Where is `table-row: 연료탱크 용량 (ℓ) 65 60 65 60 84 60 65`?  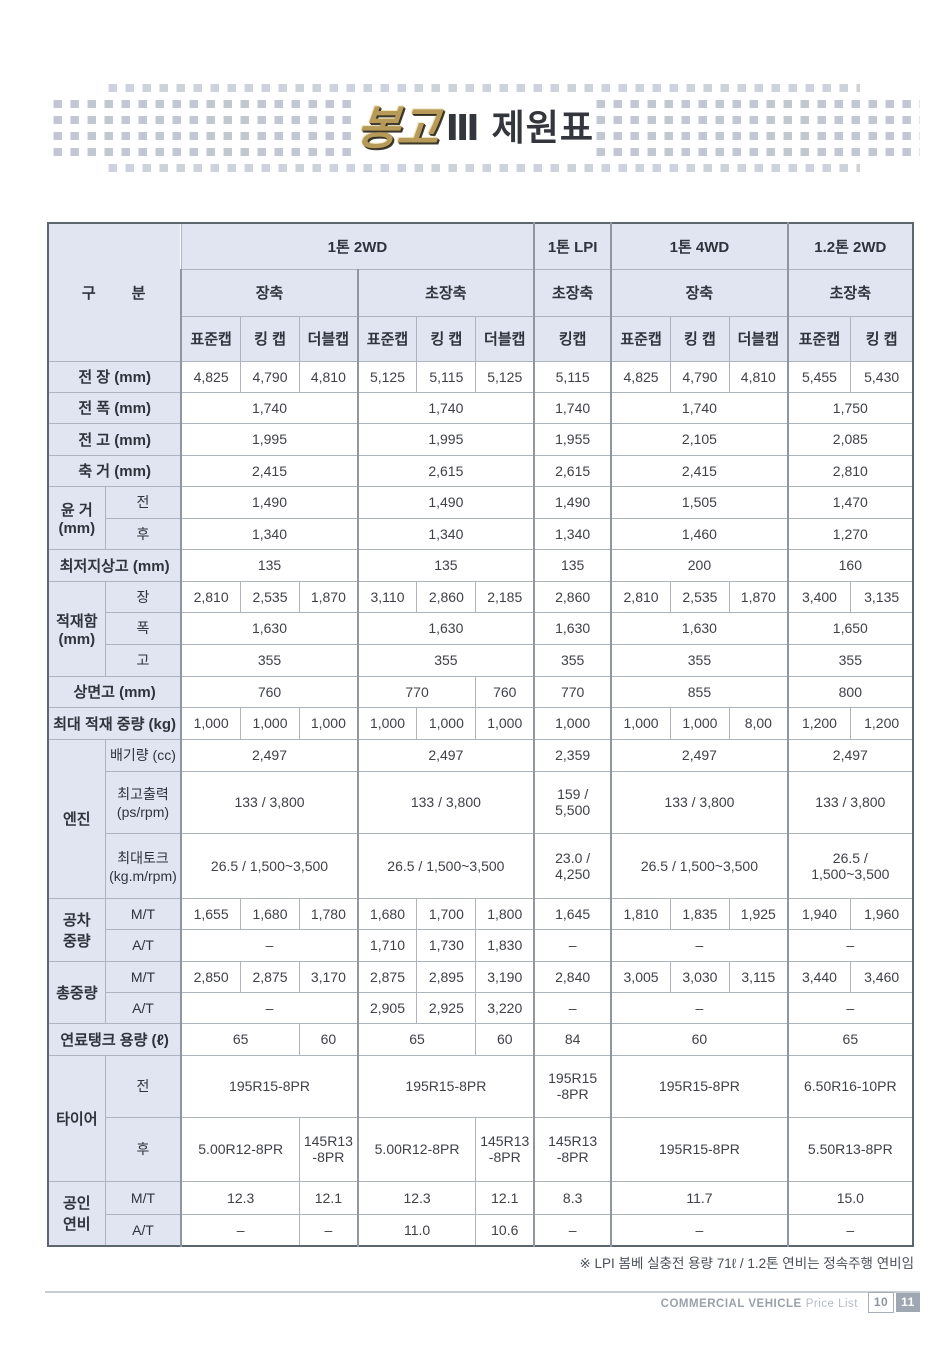 table-row: 연료탱크 용량 (ℓ) 65 60 65 60 84 60 65 is located at coordinates (480, 1039).